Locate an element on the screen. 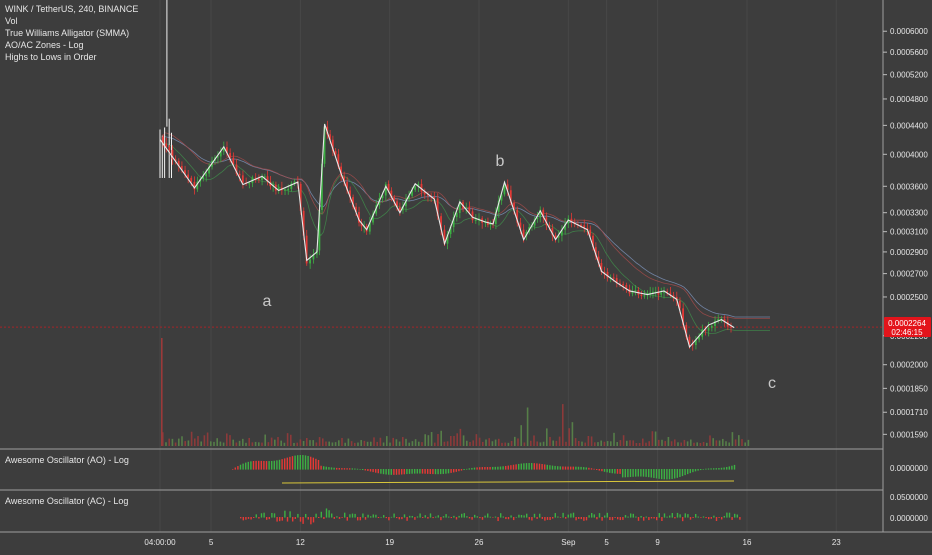 This screenshot has width=932, height=555. indicator-volume: Vol is located at coordinates (11, 21).